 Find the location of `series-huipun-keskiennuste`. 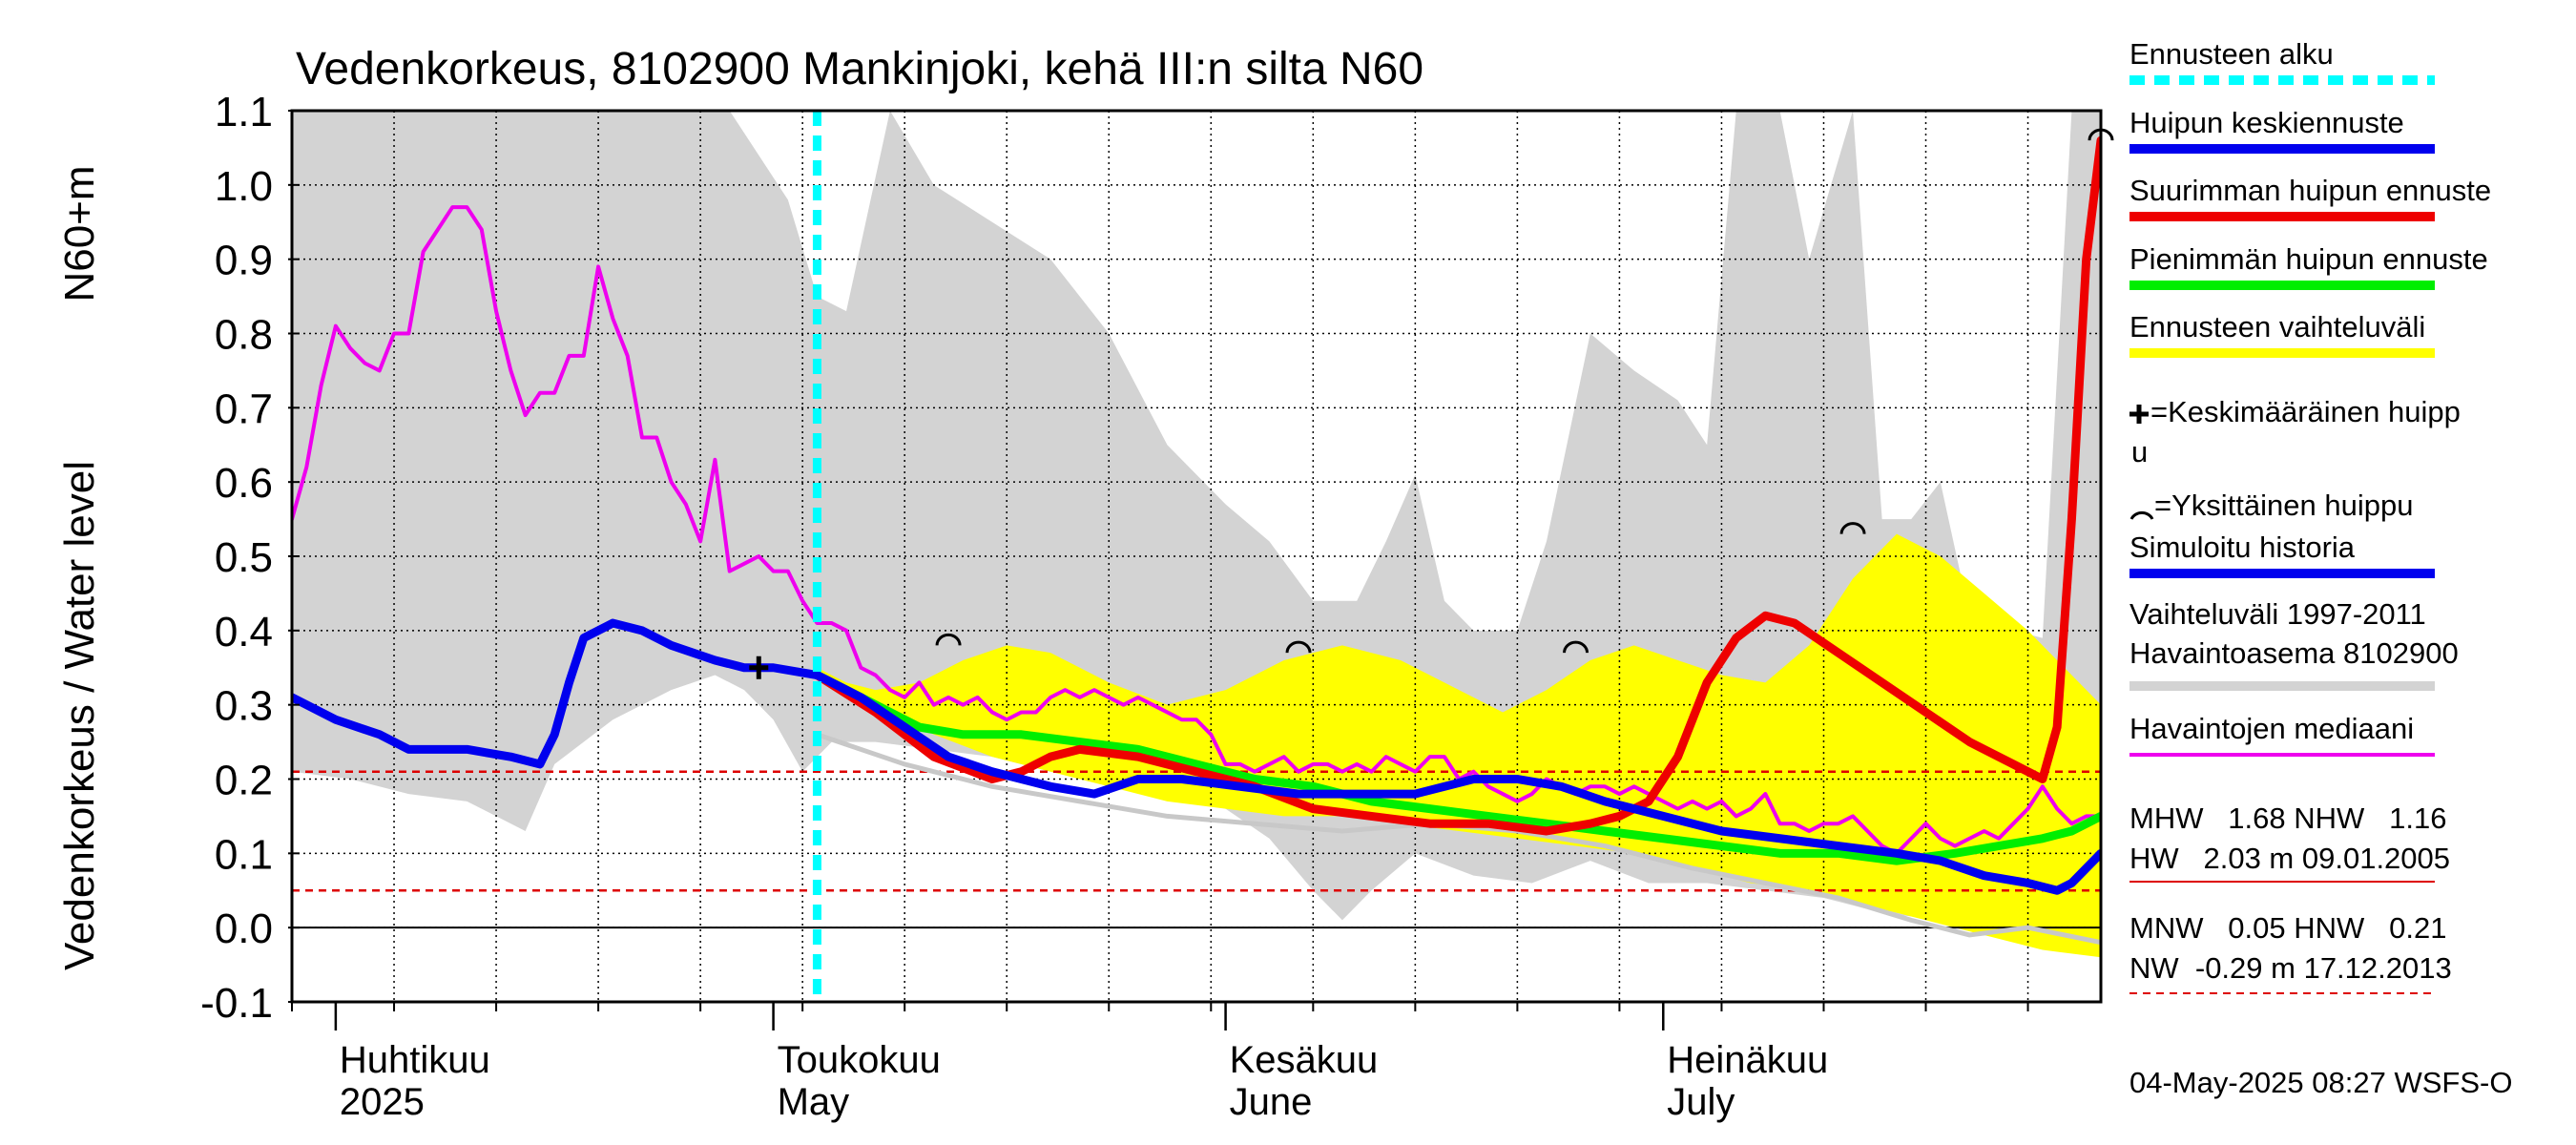

series-huipun-keskiennuste is located at coordinates (1456, 783).